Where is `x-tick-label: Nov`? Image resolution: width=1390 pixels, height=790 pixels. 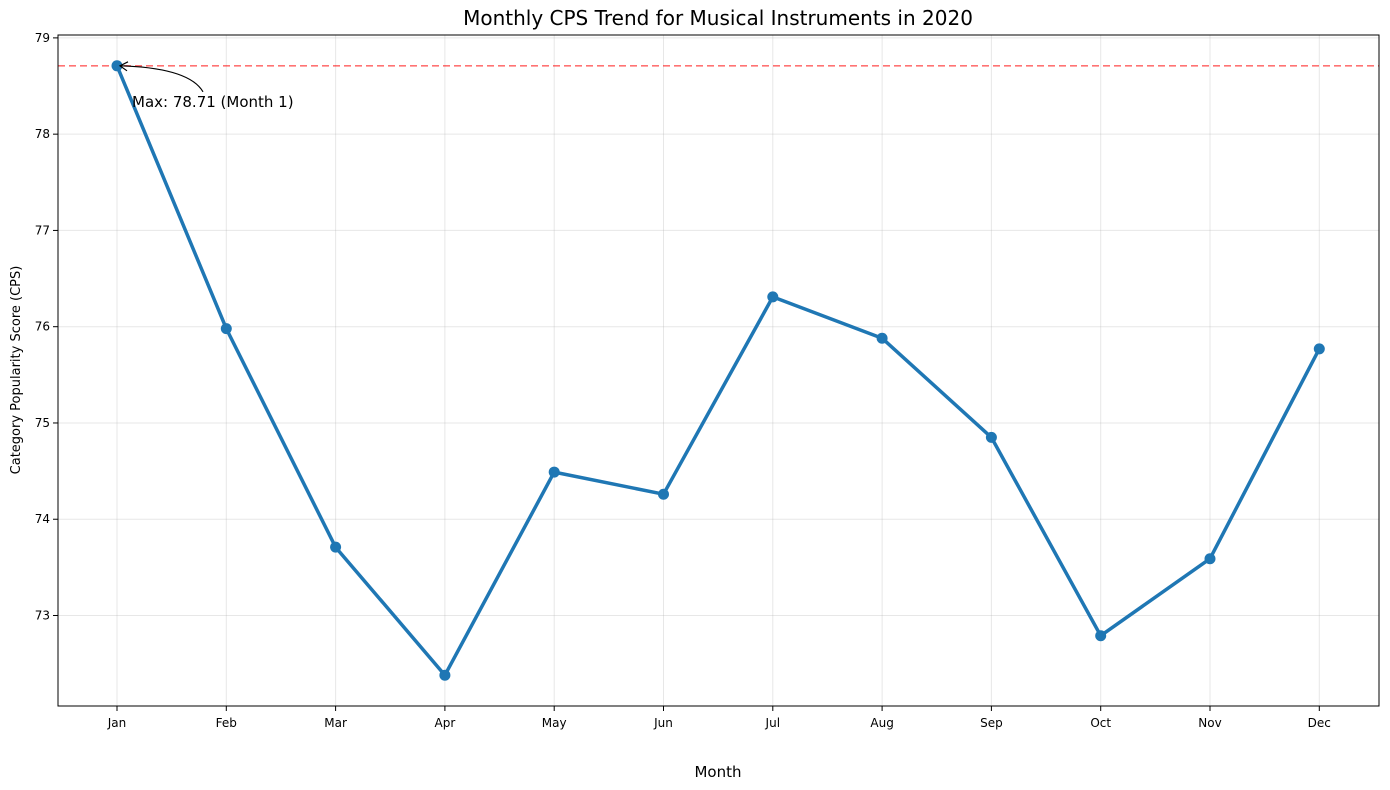 x-tick-label: Nov is located at coordinates (1209, 723).